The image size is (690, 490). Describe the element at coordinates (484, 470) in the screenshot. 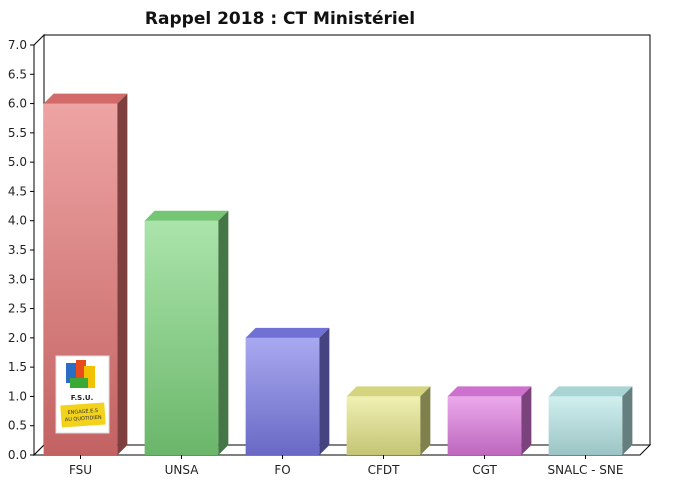

I see `x-tick-label: CGT` at that location.